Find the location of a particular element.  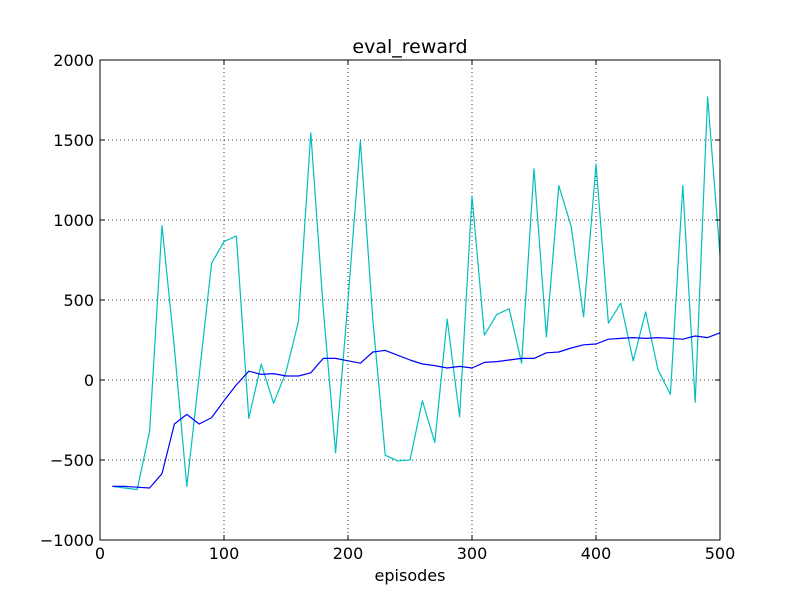

x-axis-label: episodes is located at coordinates (410, 575).